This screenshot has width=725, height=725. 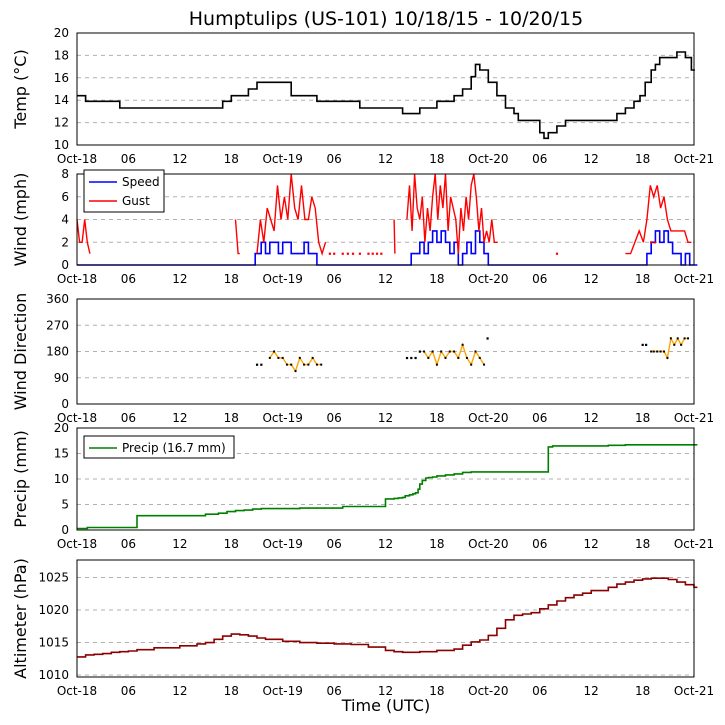 I want to click on direction-ytick-label: 360, so click(x=57, y=299).